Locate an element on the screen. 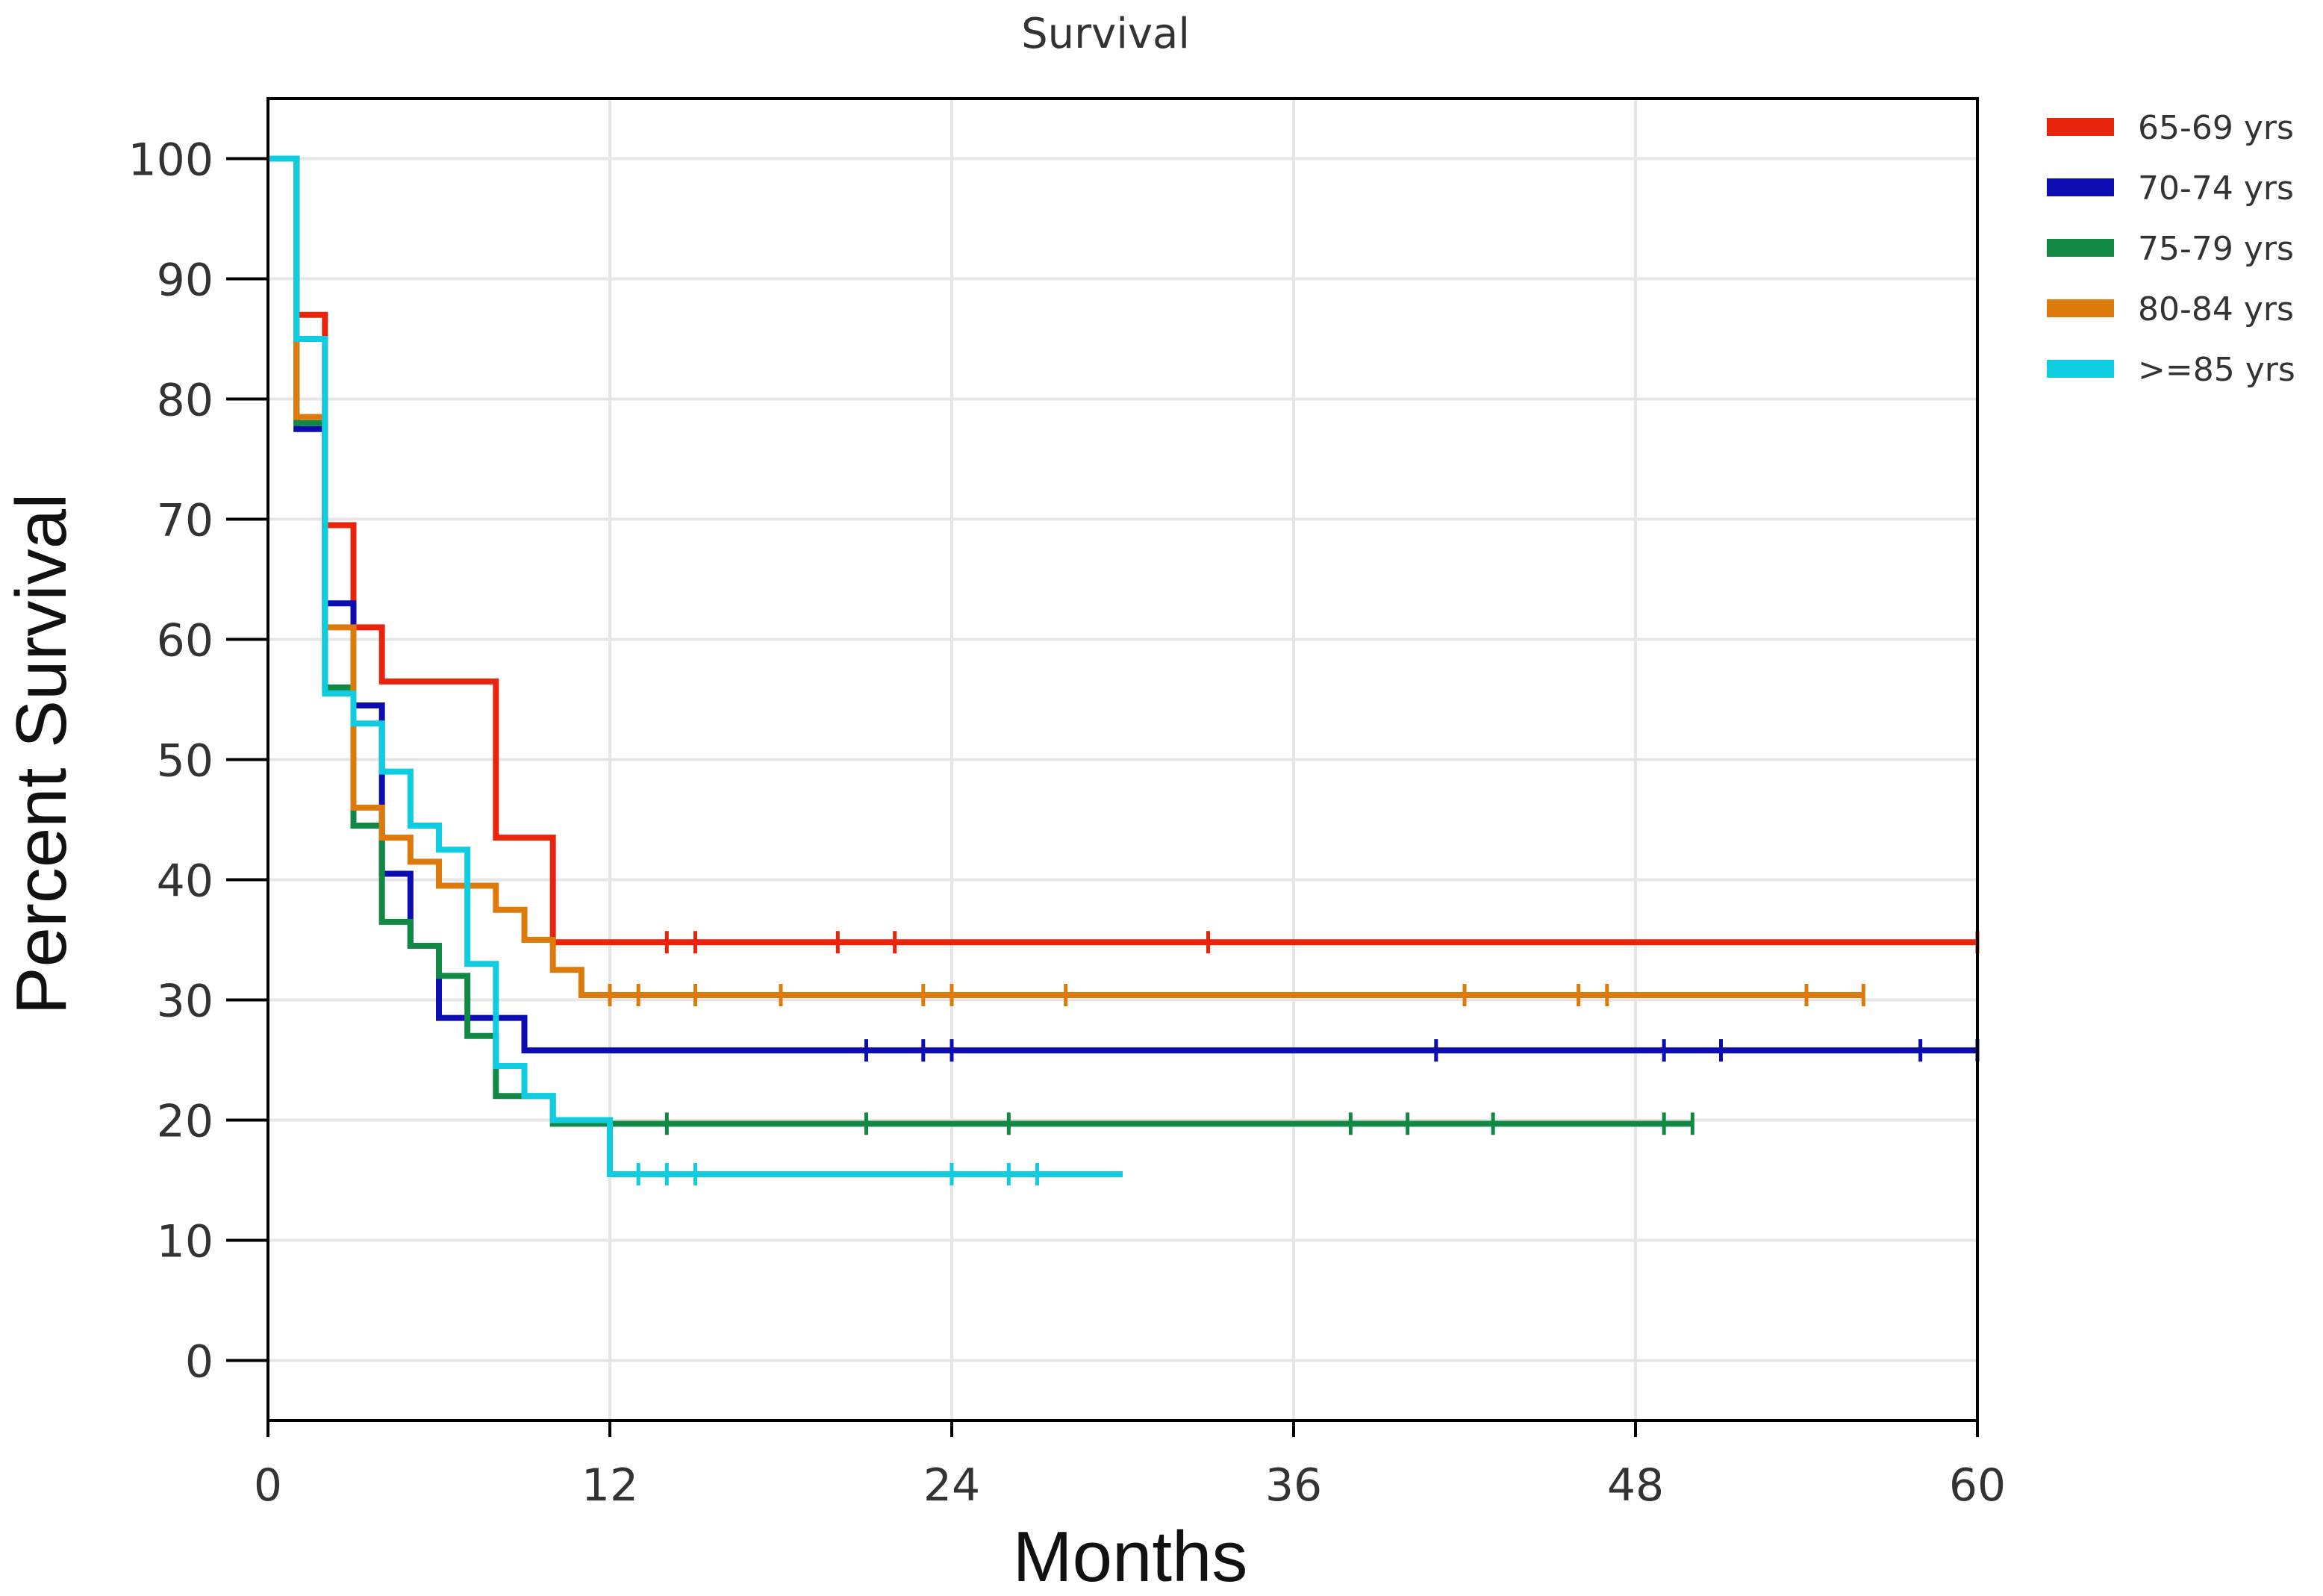 This screenshot has width=2323, height=1596. y-axis-title: Percent Survival is located at coordinates (41, 754).